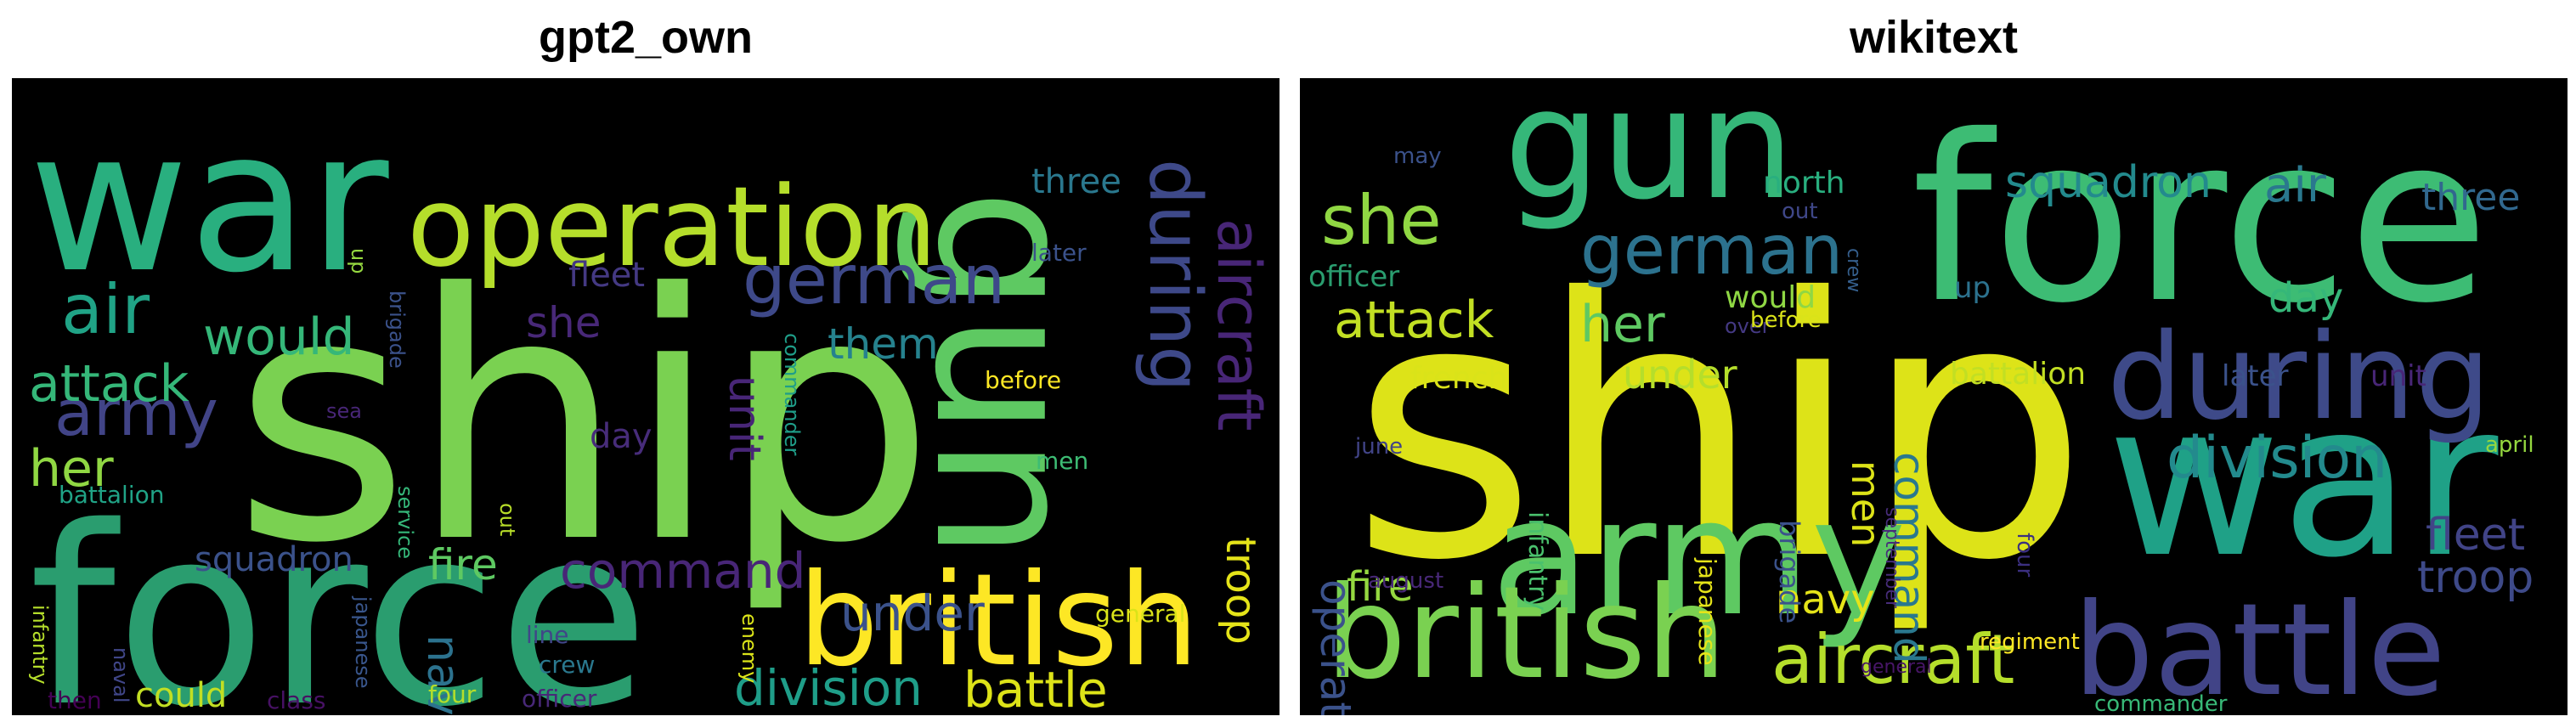 The image size is (2576, 722). Describe the element at coordinates (405, 522) in the screenshot. I see `cloud-word-service: service` at that location.